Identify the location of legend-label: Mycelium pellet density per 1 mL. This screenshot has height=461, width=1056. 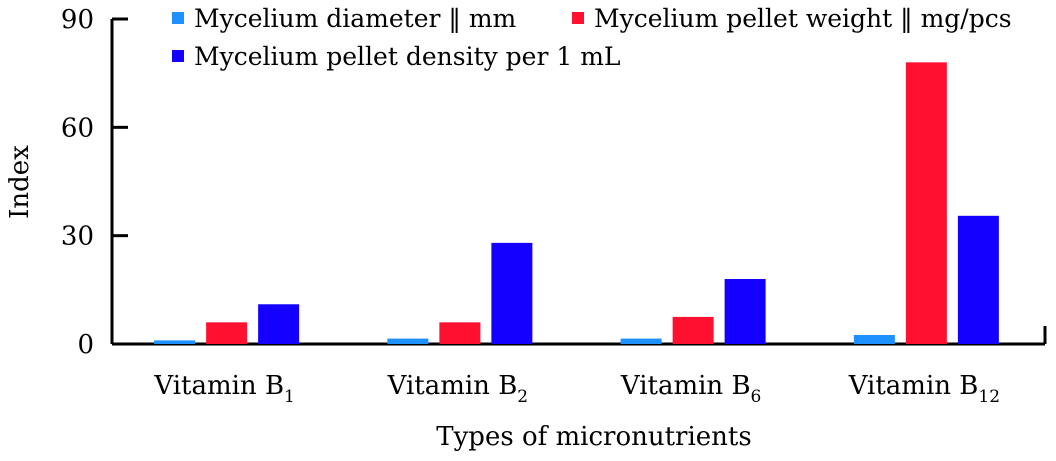
(407, 56).